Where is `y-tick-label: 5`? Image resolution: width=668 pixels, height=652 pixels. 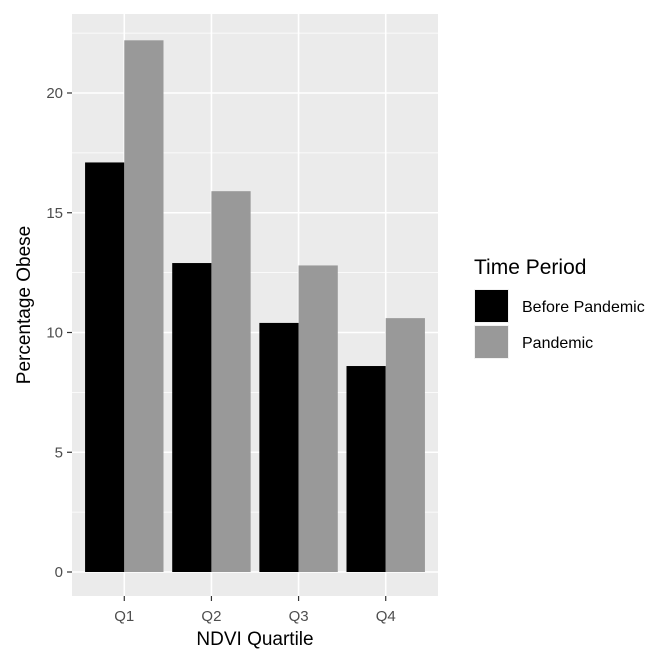 y-tick-label: 5 is located at coordinates (59, 452).